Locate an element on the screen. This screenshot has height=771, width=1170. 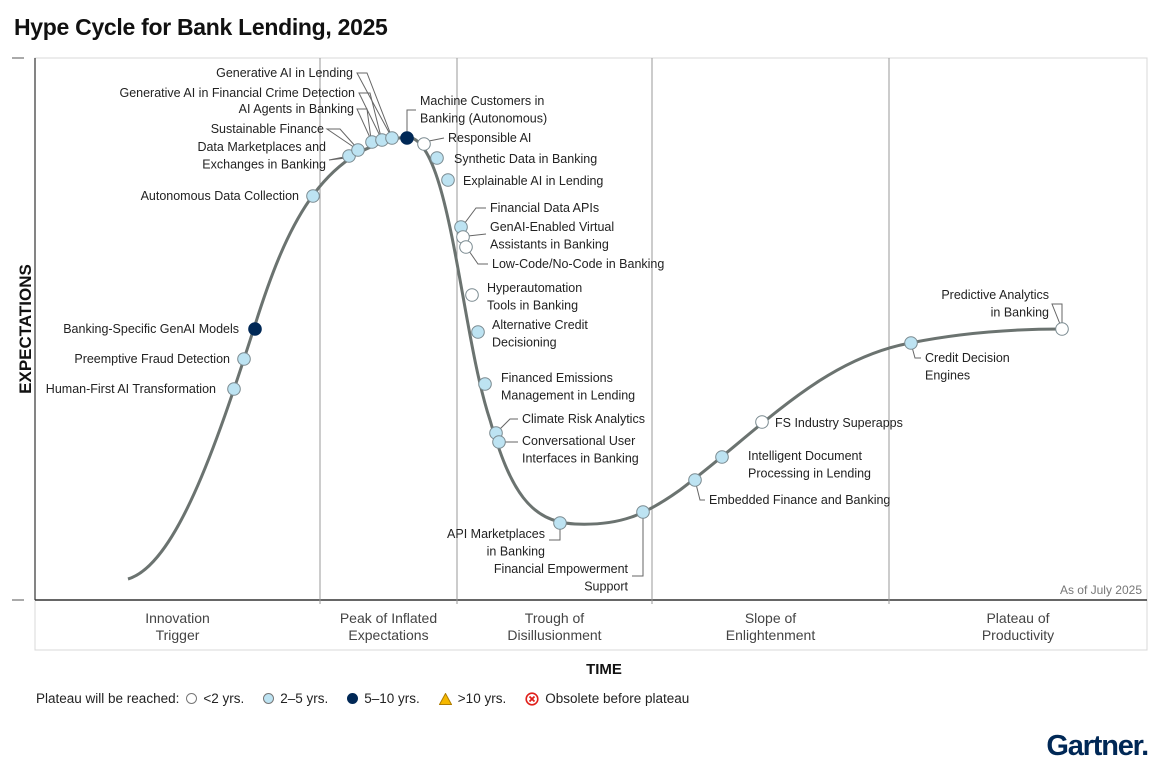
legend-item-obsolete: Obsolete before plateau is located at coordinates (607, 698).